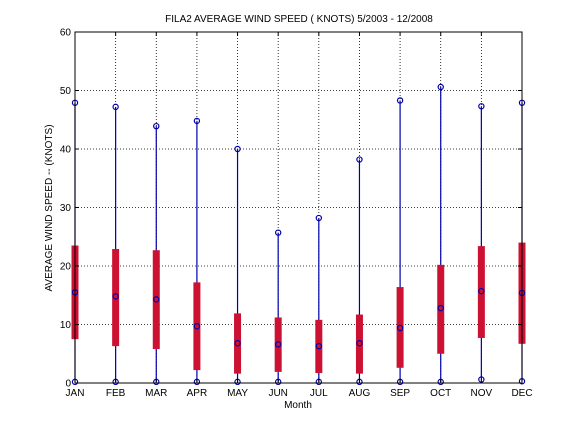 The width and height of the screenshot is (576, 432). Describe the element at coordinates (440, 393) in the screenshot. I see `x-tick-label: OCT` at that location.